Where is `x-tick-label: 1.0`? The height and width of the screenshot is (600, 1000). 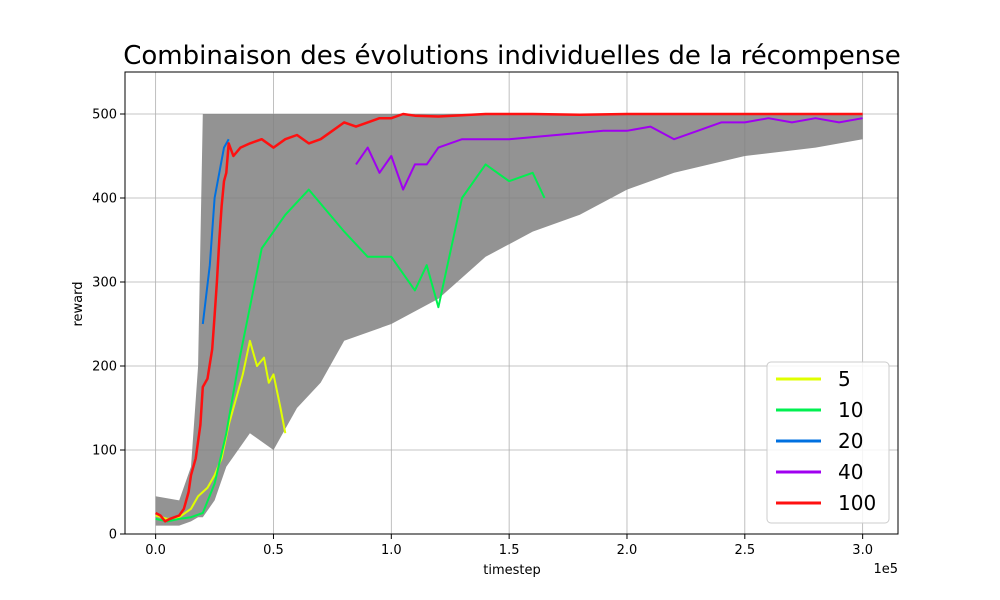 x-tick-label: 1.0 is located at coordinates (391, 550).